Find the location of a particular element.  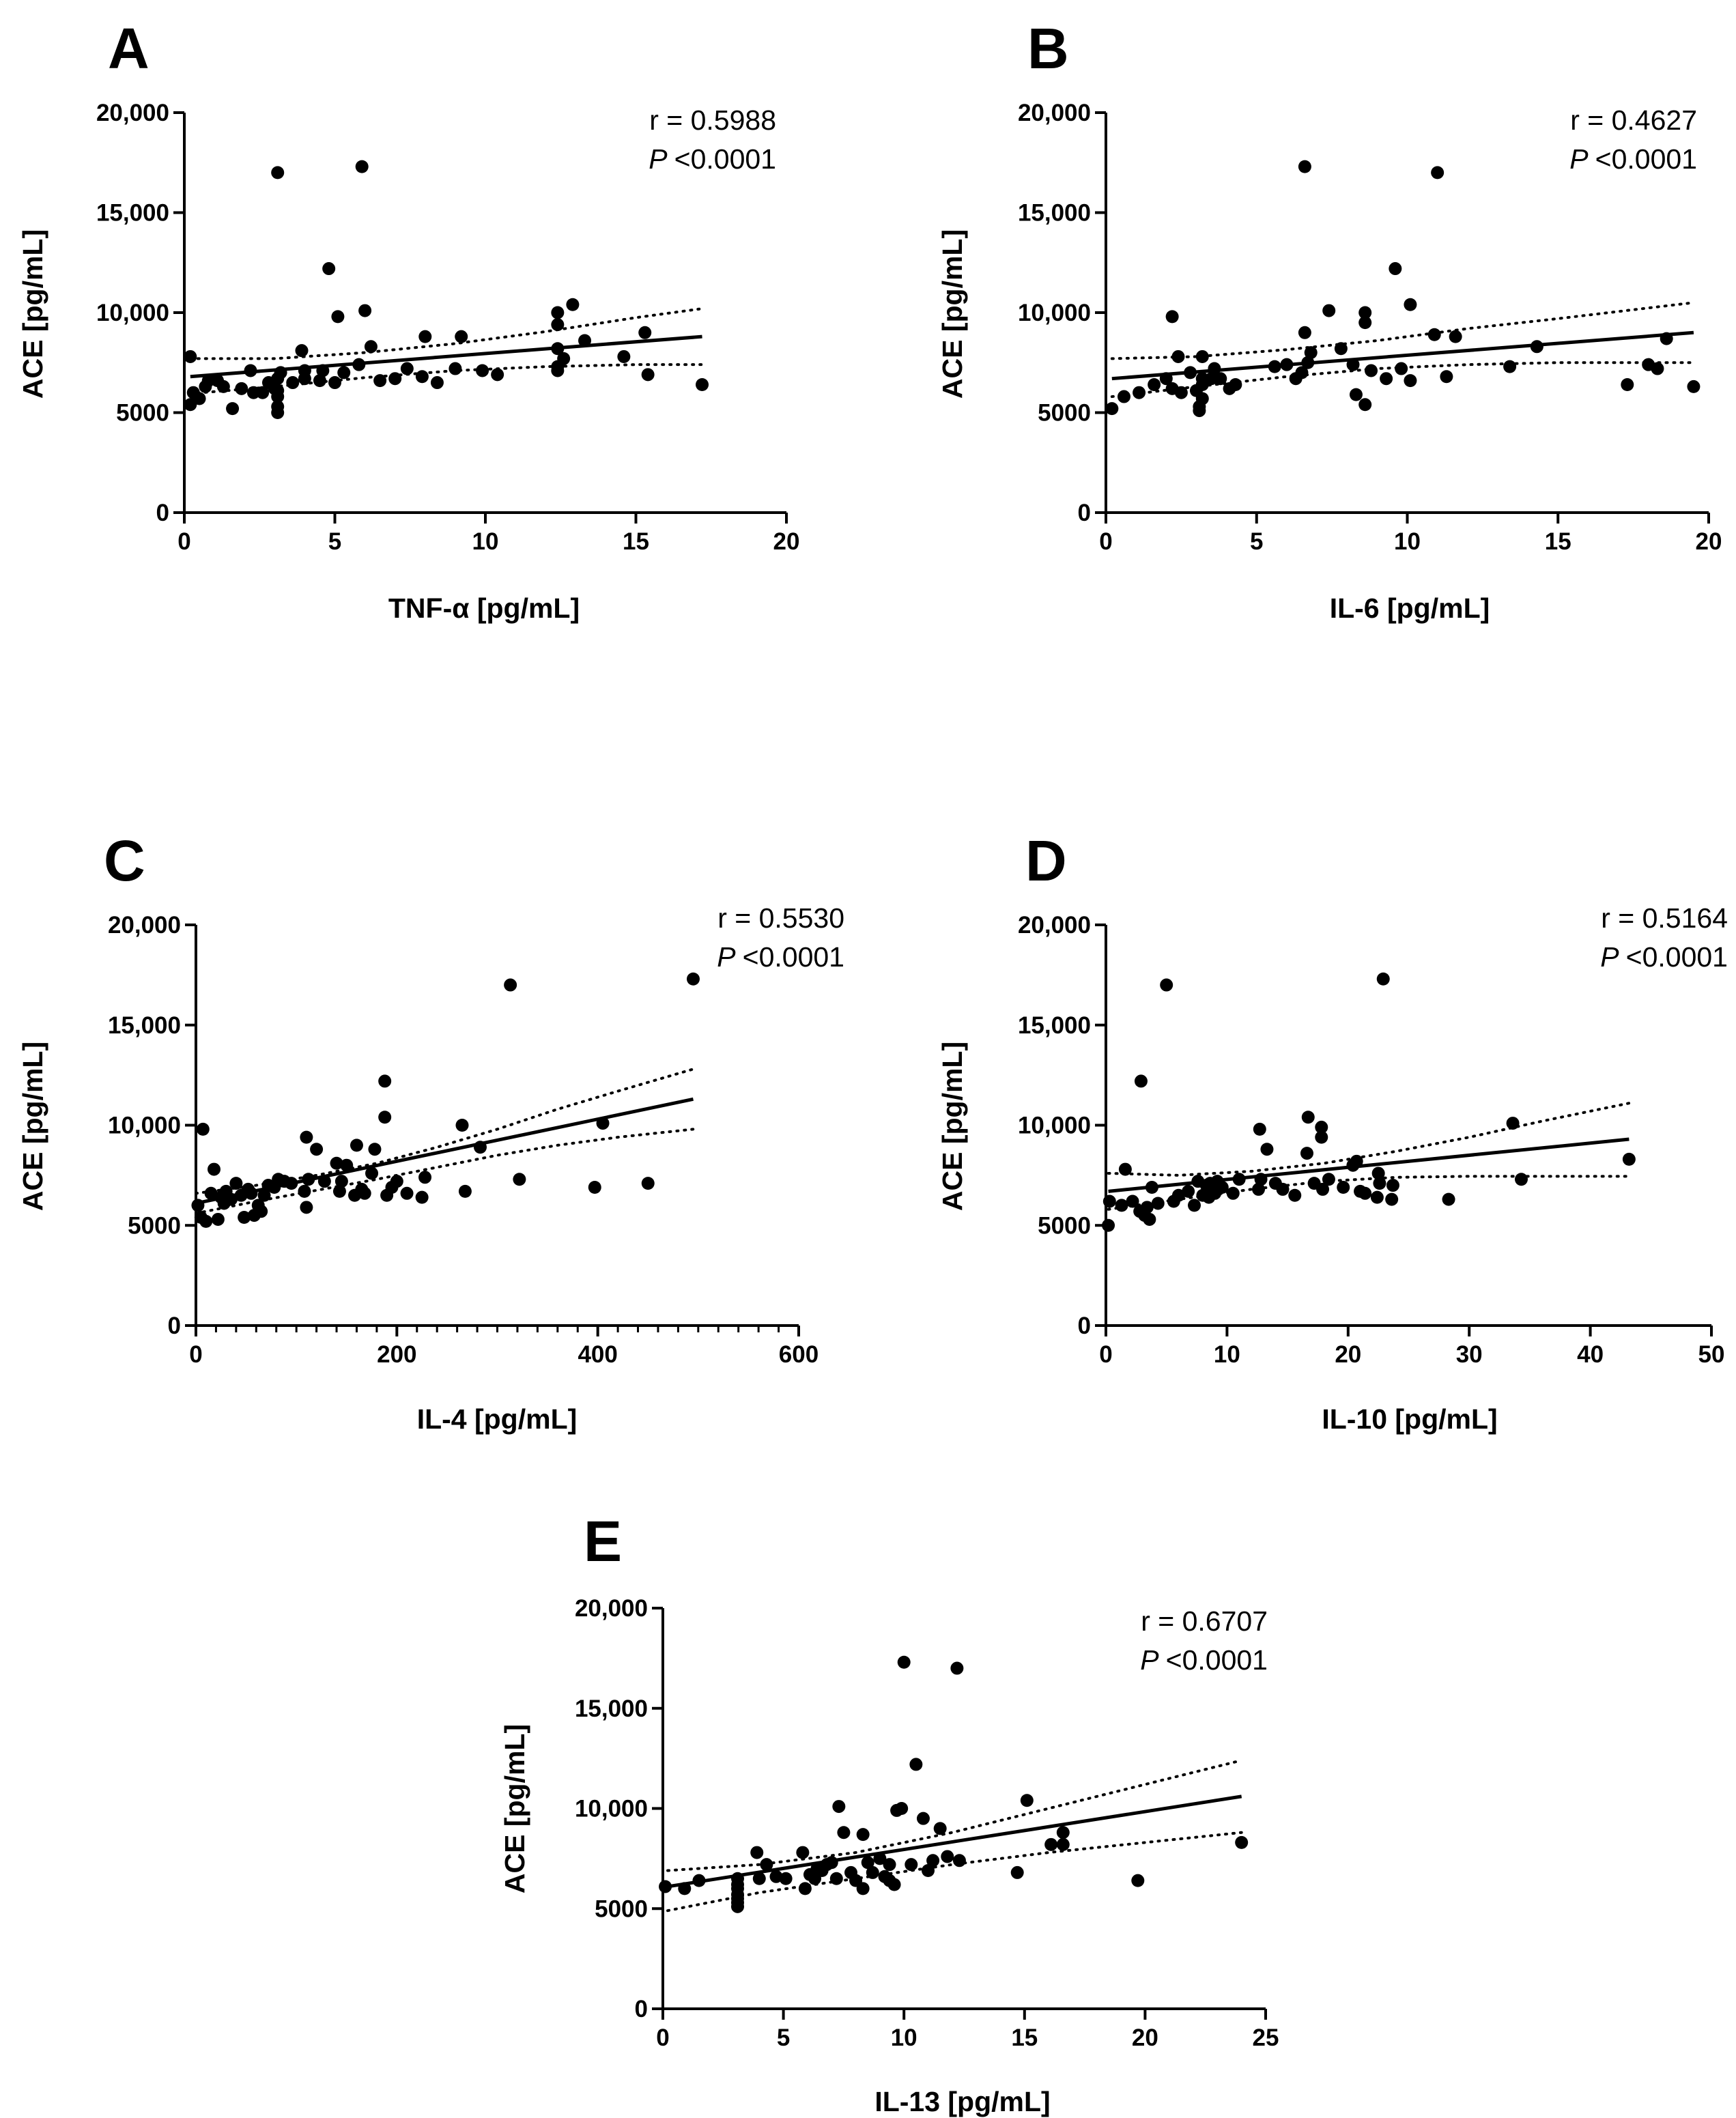

panel-e-p-number: <0.0001 is located at coordinates (1217, 1660).